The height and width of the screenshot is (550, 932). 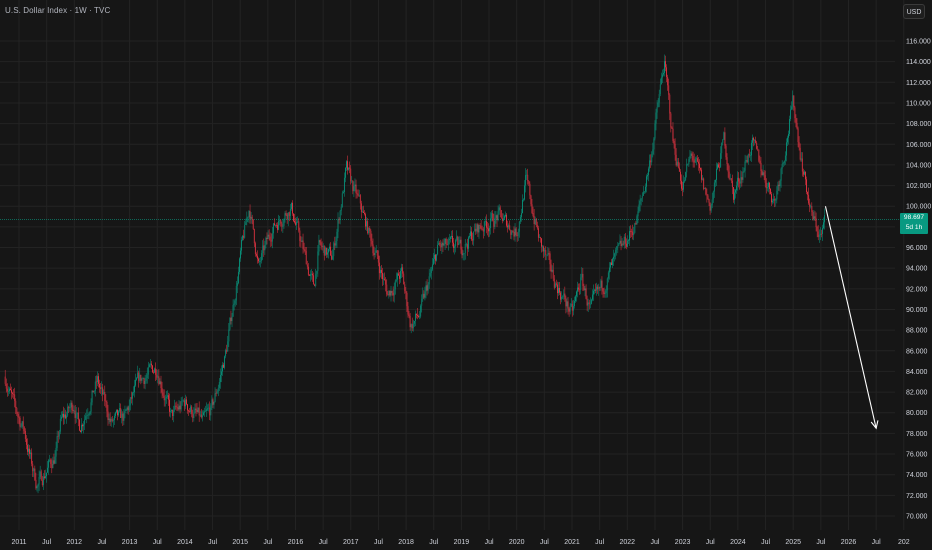 I want to click on currency-button: USD, so click(x=914, y=11).